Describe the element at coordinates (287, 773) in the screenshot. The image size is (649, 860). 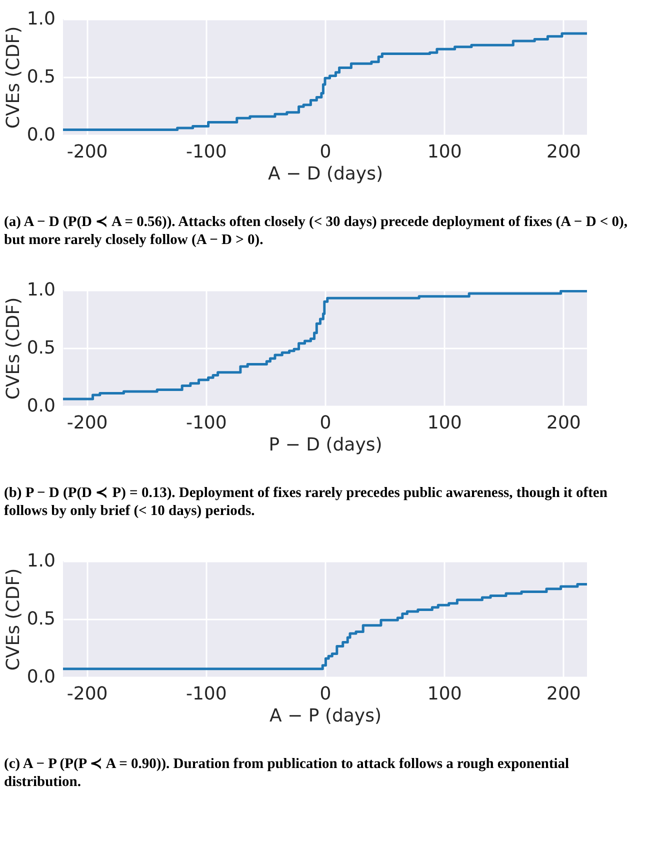
I see `text: (c) A − P (P(P ≺ A = 0.90)). Duration from publication to attack follows a rough exponential distribution.` at that location.